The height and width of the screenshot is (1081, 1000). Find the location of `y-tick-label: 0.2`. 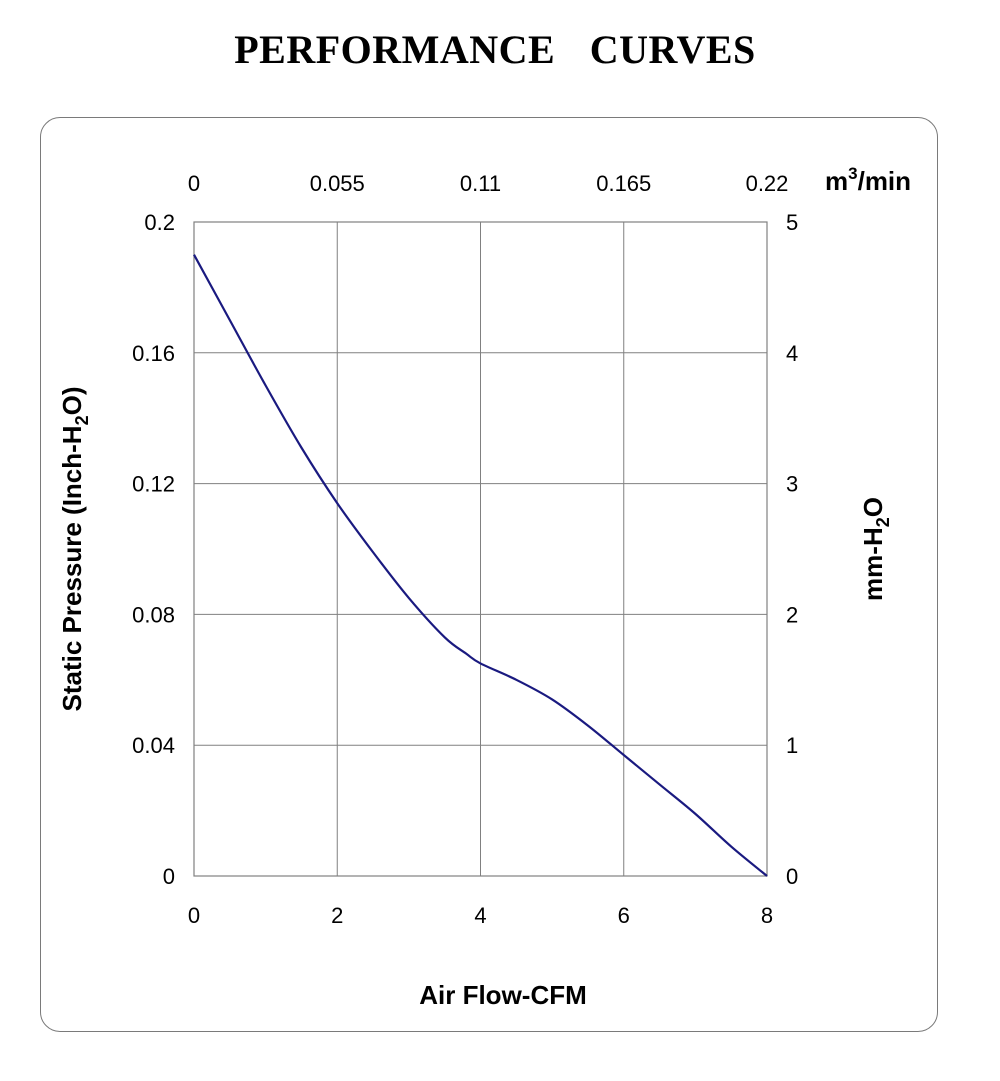

y-tick-label: 0.2 is located at coordinates (159, 222).